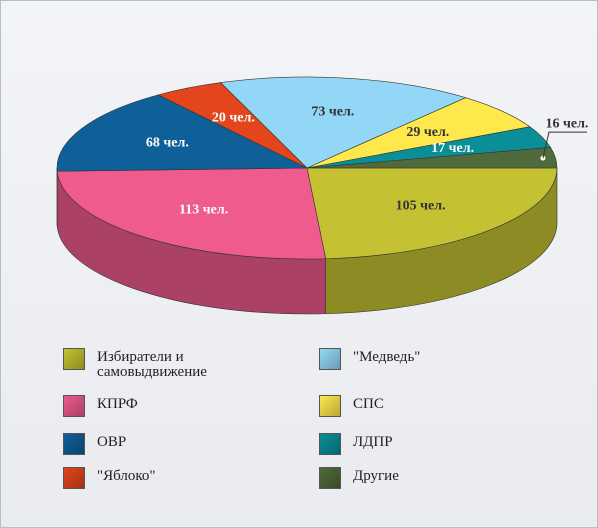 The width and height of the screenshot is (598, 528). What do you see at coordinates (332, 112) in the screenshot?
I see `value-label: 73 чел.` at bounding box center [332, 112].